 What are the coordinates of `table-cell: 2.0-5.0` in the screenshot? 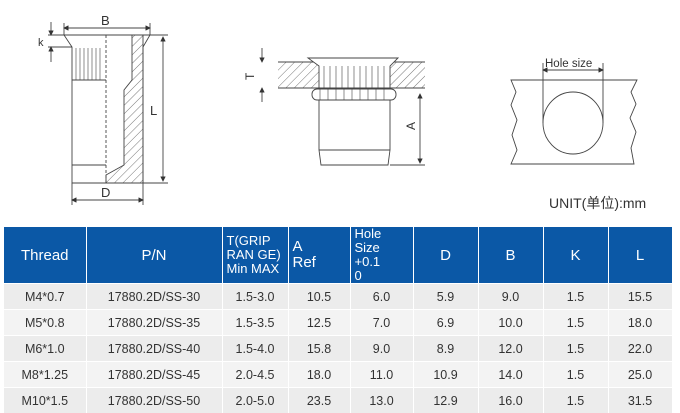 It's located at (255, 400).